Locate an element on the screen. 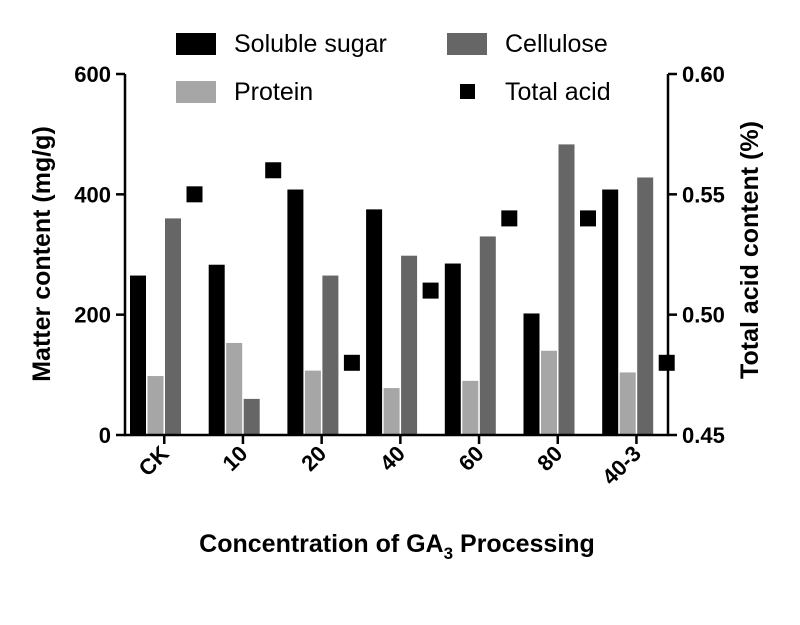  x-axis-title: Concentration of GA3 Processing is located at coordinates (397, 546).